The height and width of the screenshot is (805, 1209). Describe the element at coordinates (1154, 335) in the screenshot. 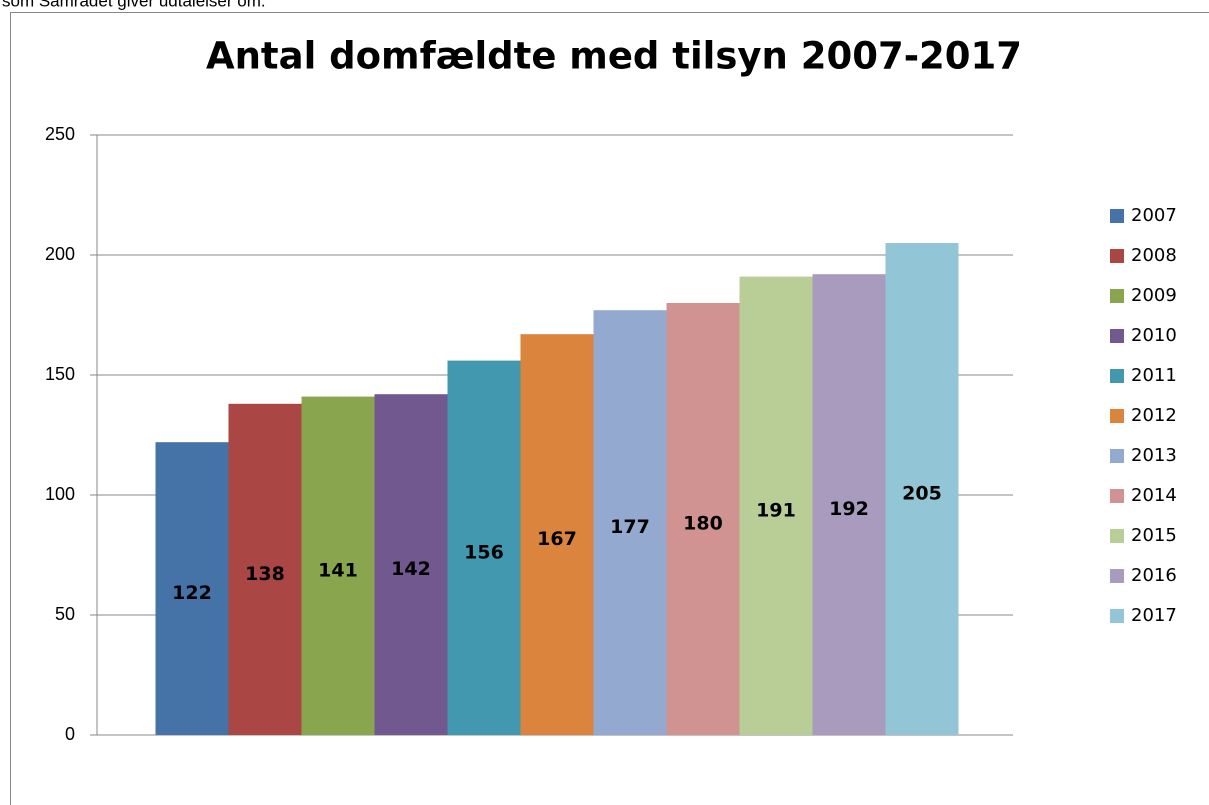

I see `legend-label: 2010` at that location.